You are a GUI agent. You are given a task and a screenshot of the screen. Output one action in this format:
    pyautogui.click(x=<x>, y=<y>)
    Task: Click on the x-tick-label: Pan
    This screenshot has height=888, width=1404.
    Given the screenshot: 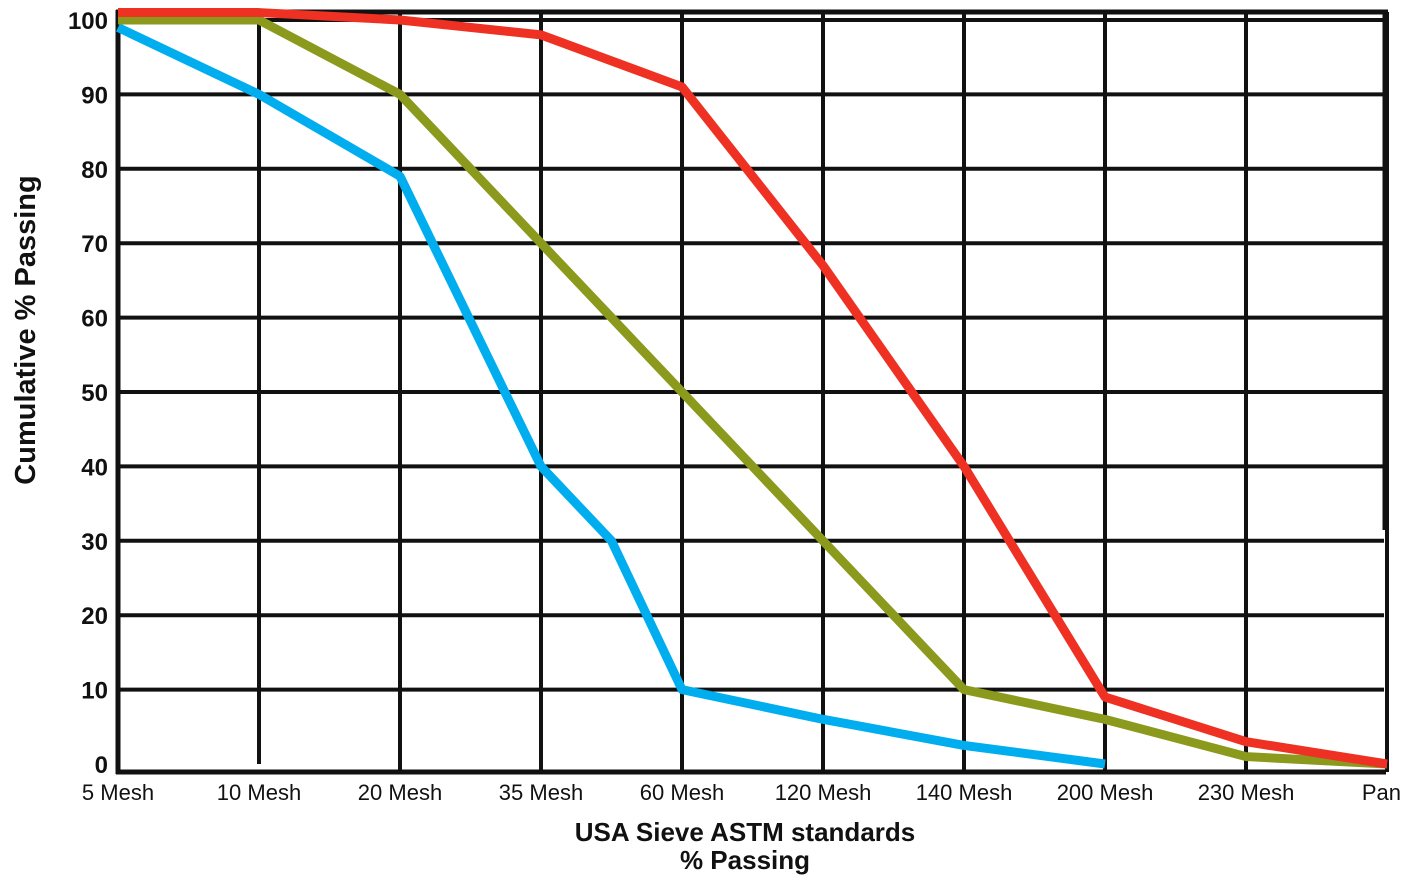 What is the action you would take?
    pyautogui.click(x=1381, y=792)
    